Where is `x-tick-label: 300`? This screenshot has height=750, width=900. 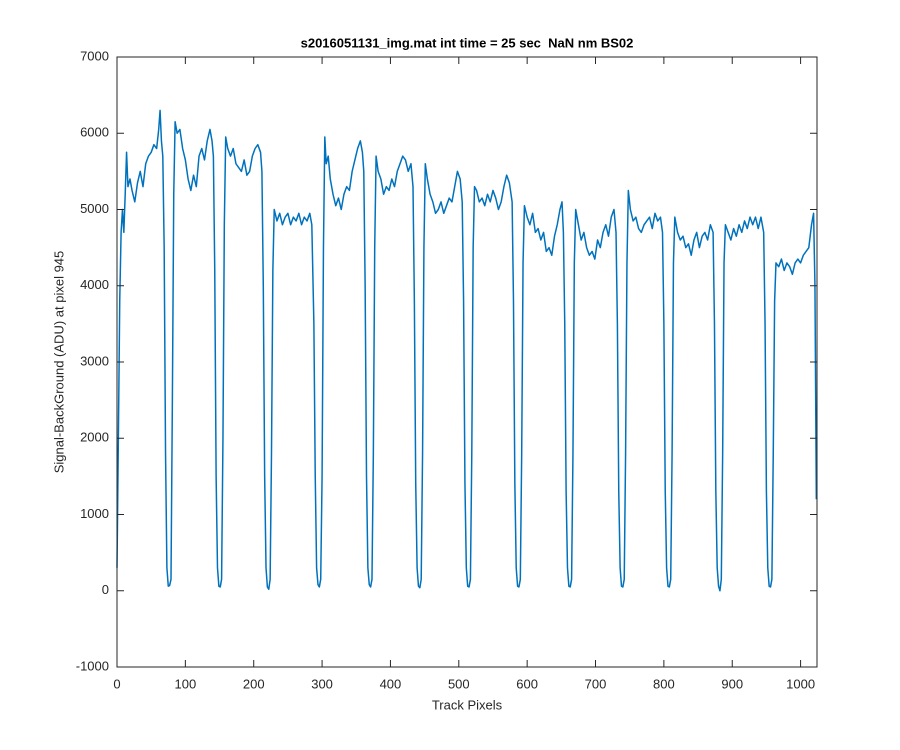
x-tick-label: 300 is located at coordinates (322, 683).